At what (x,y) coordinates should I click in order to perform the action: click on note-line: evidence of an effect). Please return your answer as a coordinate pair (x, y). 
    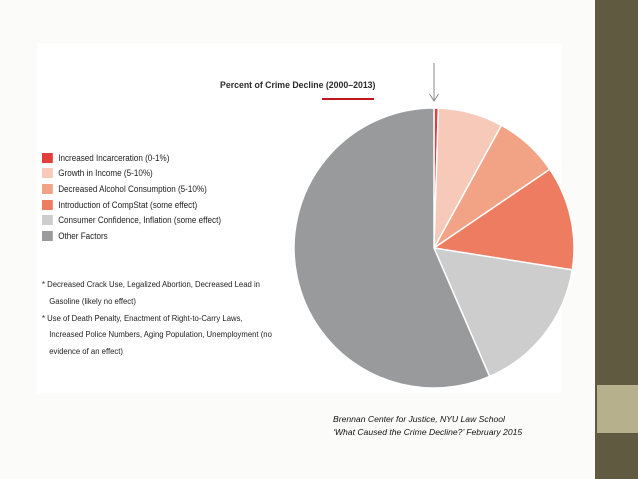
    Looking at the image, I should click on (86, 351).